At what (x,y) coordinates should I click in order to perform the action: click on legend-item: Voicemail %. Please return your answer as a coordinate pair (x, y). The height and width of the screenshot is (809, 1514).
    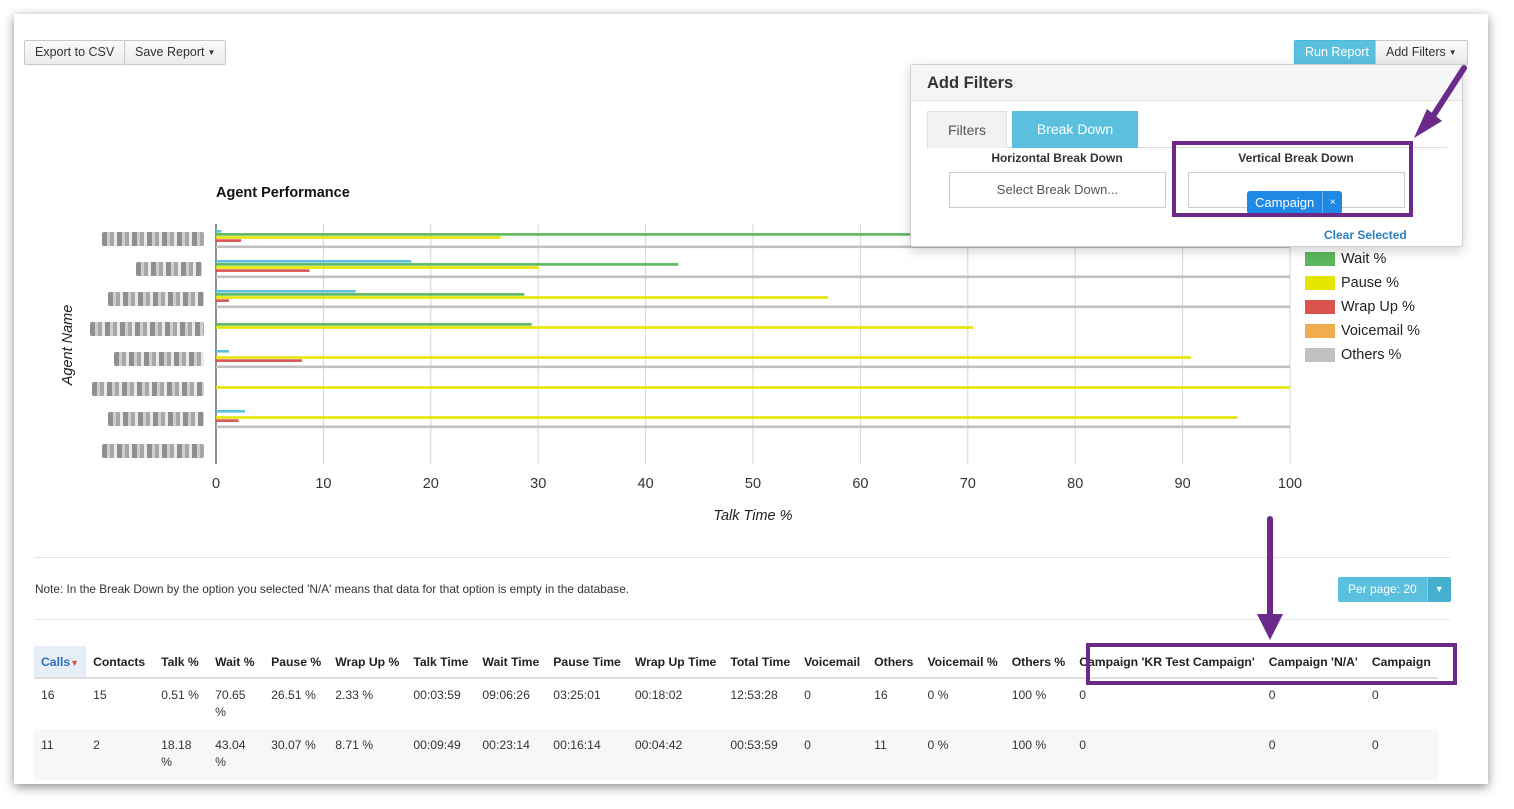
    Looking at the image, I should click on (1362, 331).